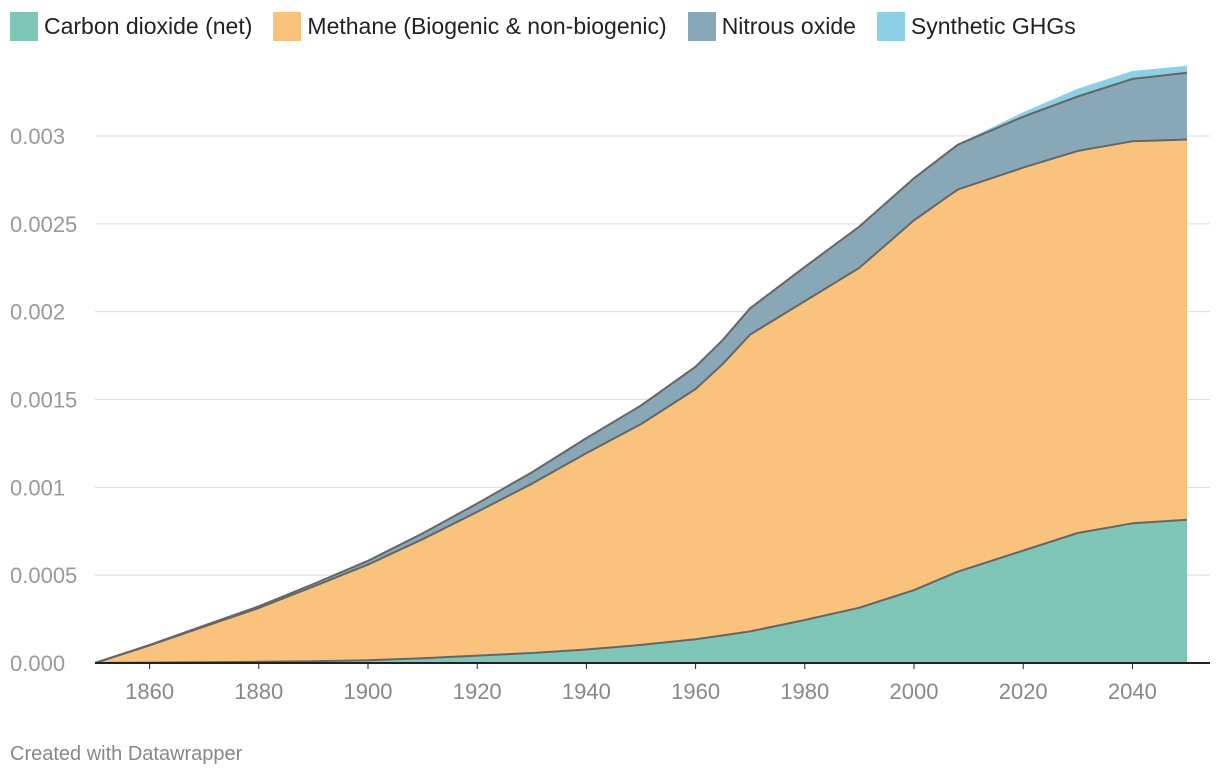 The height and width of the screenshot is (780, 1220). What do you see at coordinates (258, 691) in the screenshot?
I see `x-tick-label: 1880` at bounding box center [258, 691].